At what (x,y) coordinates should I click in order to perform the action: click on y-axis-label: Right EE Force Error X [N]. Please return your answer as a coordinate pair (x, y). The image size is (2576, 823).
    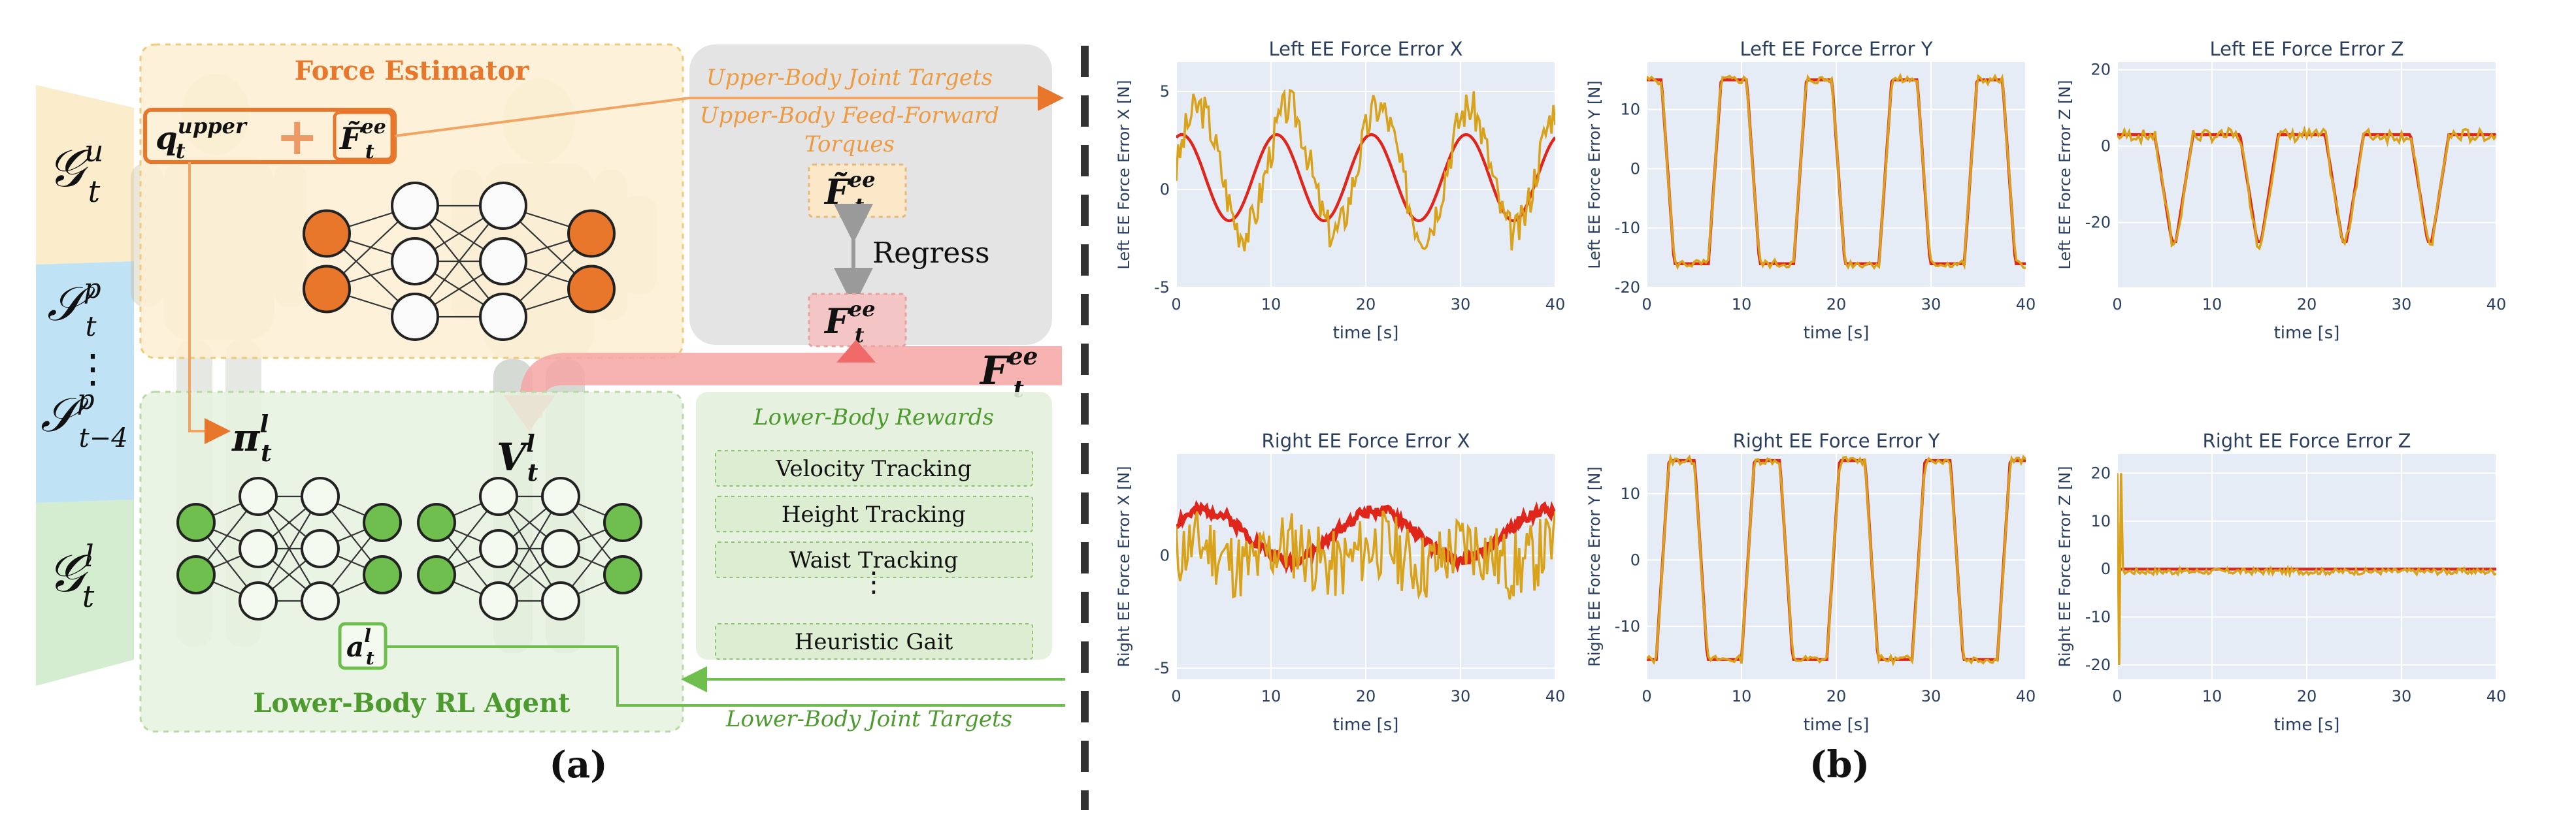
    Looking at the image, I should click on (1124, 566).